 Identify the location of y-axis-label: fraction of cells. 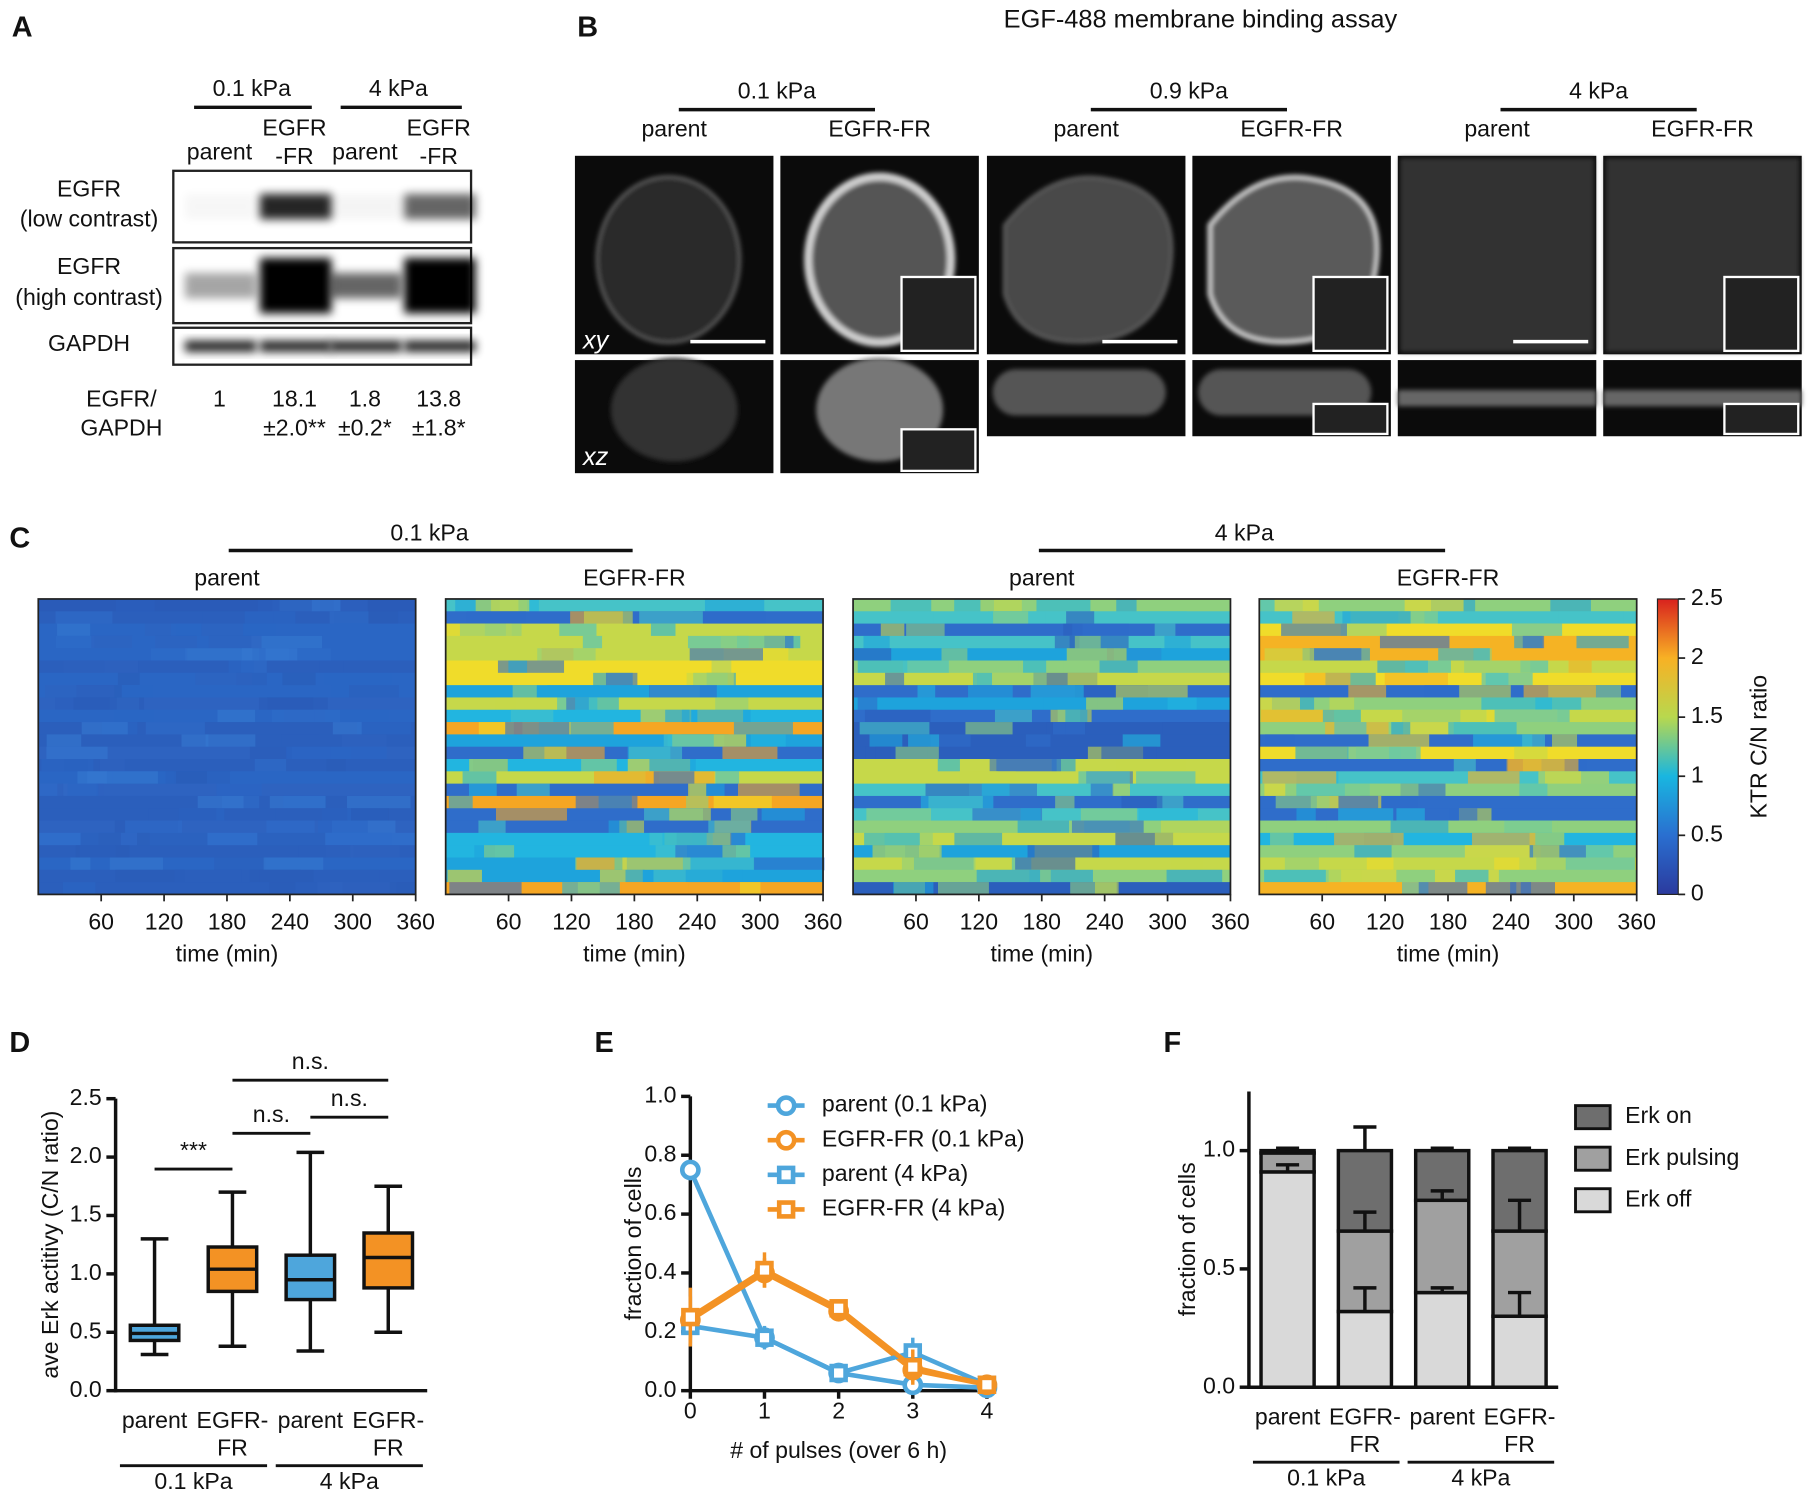
(633, 1244).